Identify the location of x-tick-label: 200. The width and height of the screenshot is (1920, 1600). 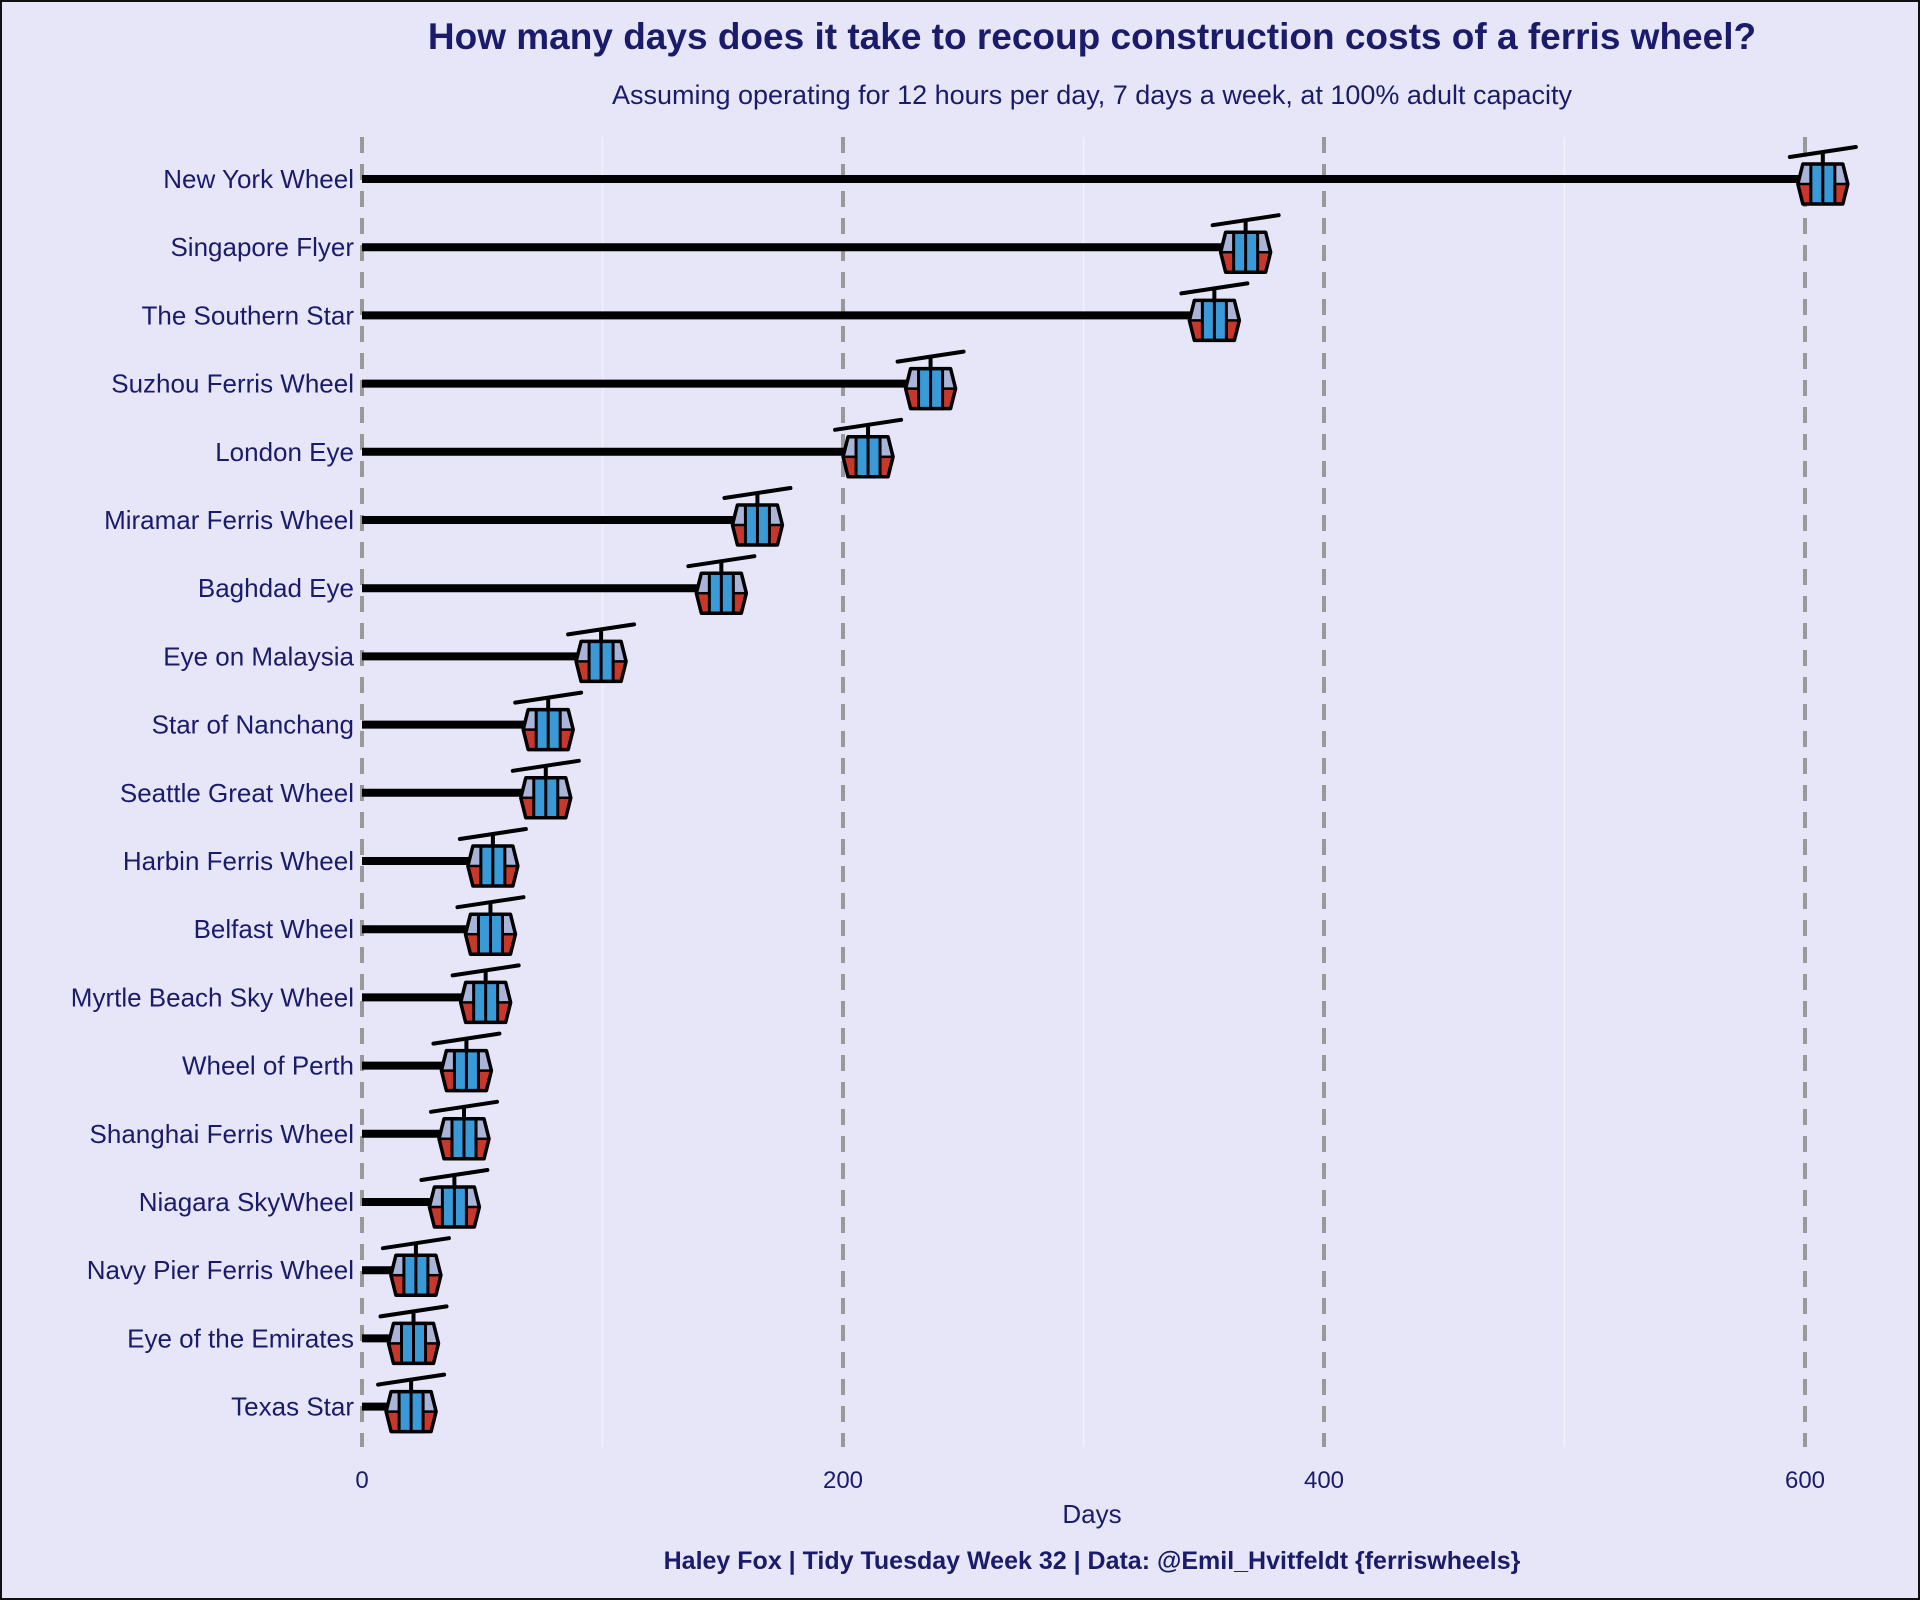
(843, 1480).